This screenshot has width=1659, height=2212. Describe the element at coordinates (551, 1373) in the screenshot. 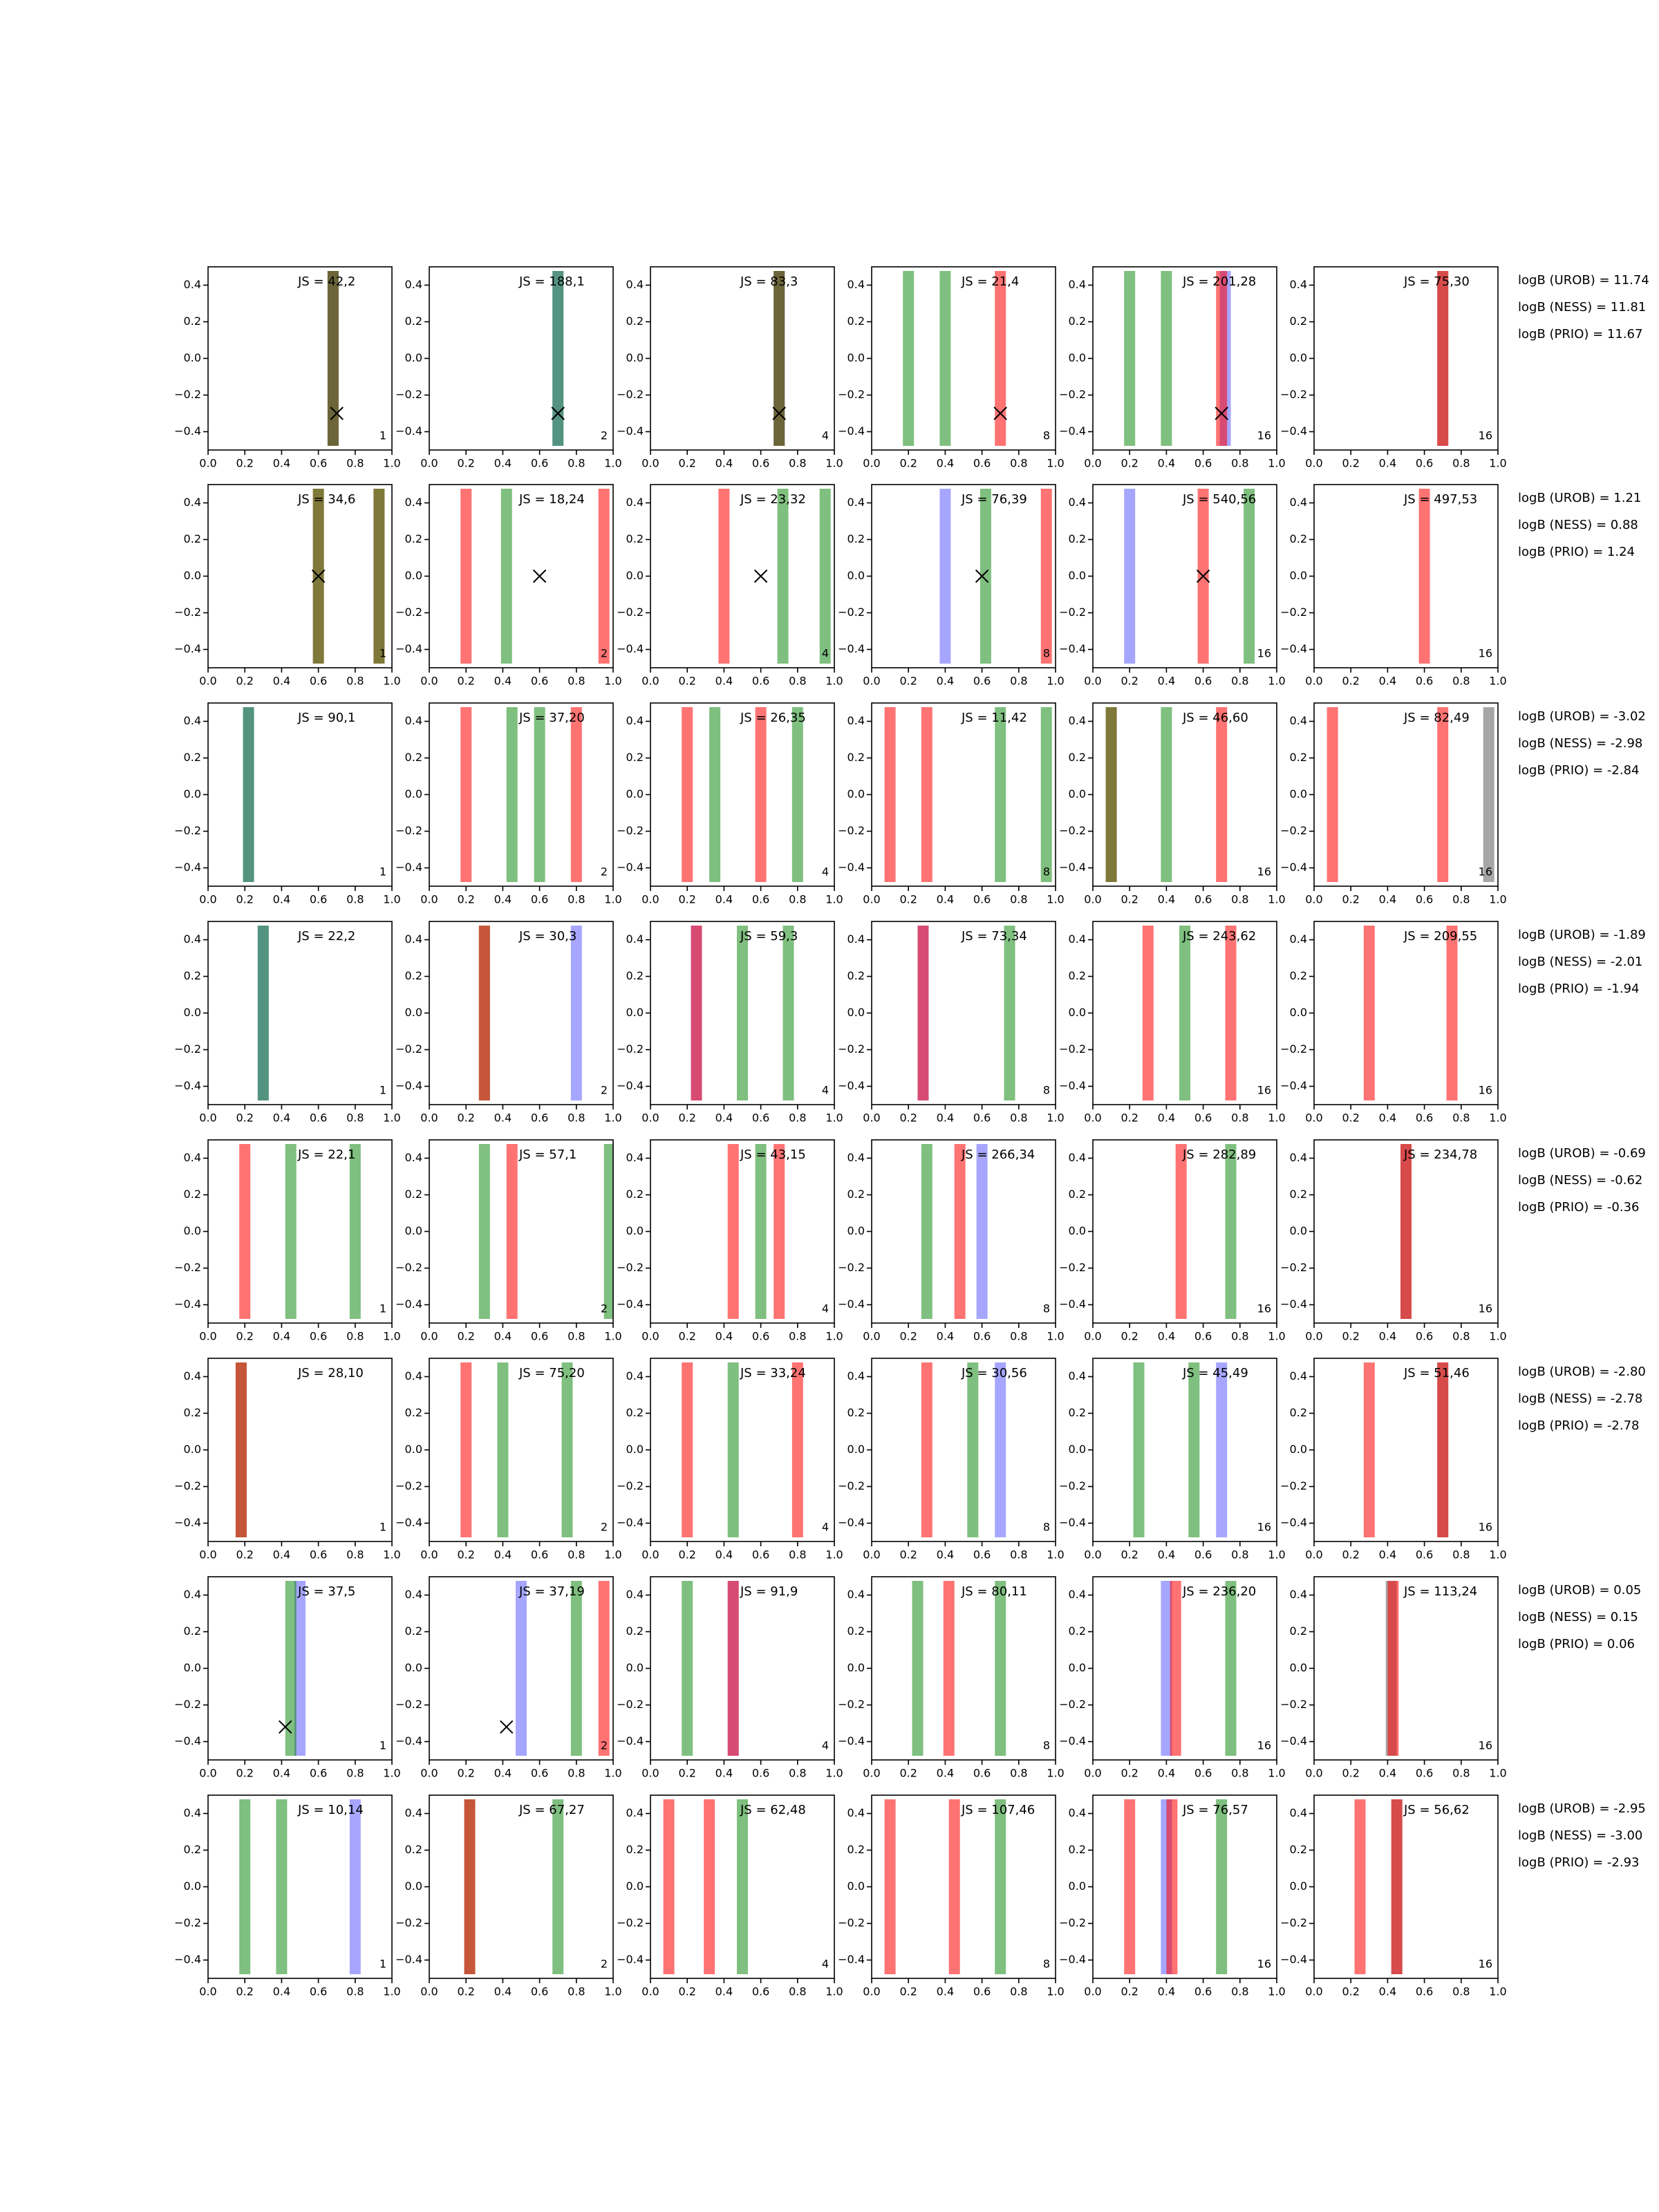

I see `js-label: JS = 75,20` at that location.